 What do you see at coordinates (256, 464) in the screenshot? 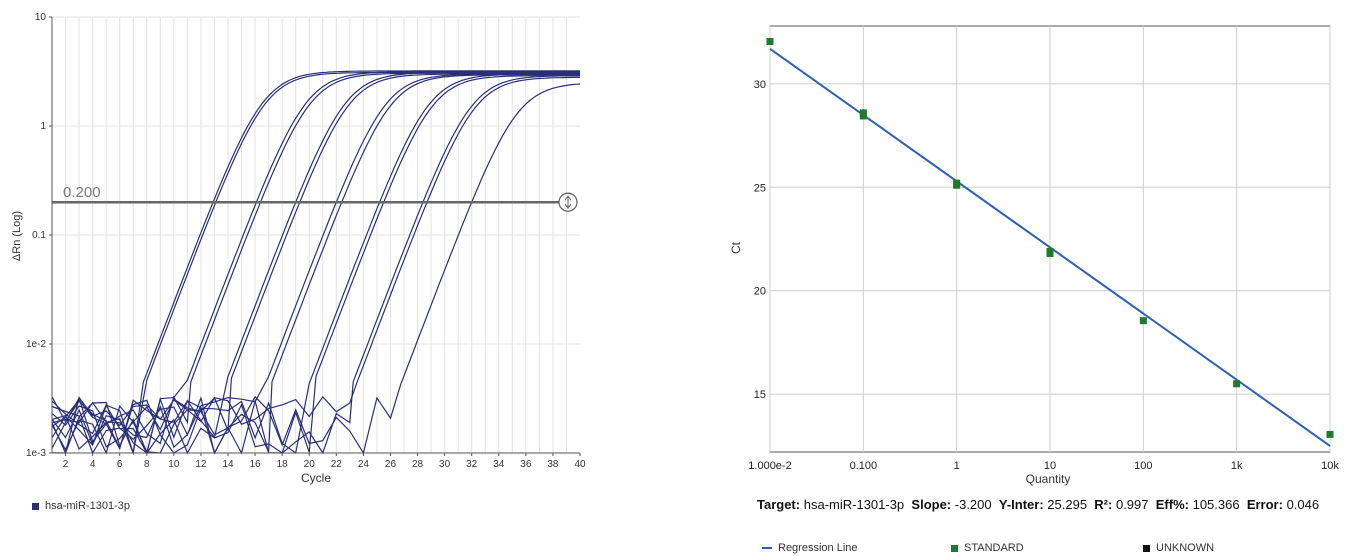
I see `amp-x-tick-label: 16` at bounding box center [256, 464].